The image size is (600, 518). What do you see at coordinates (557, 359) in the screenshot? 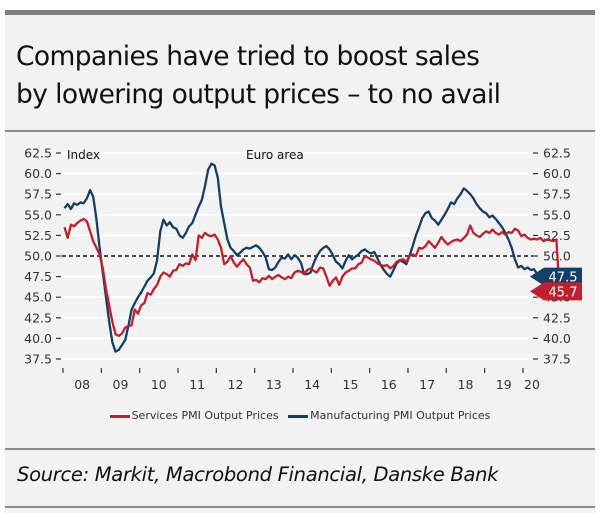
I see `y-tick-label-right: 37.5` at bounding box center [557, 359].